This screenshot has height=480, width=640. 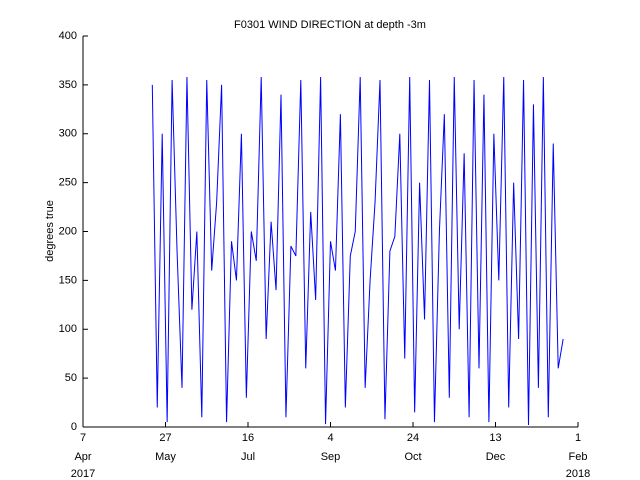 What do you see at coordinates (68, 329) in the screenshot?
I see `y-tick-label: 100` at bounding box center [68, 329].